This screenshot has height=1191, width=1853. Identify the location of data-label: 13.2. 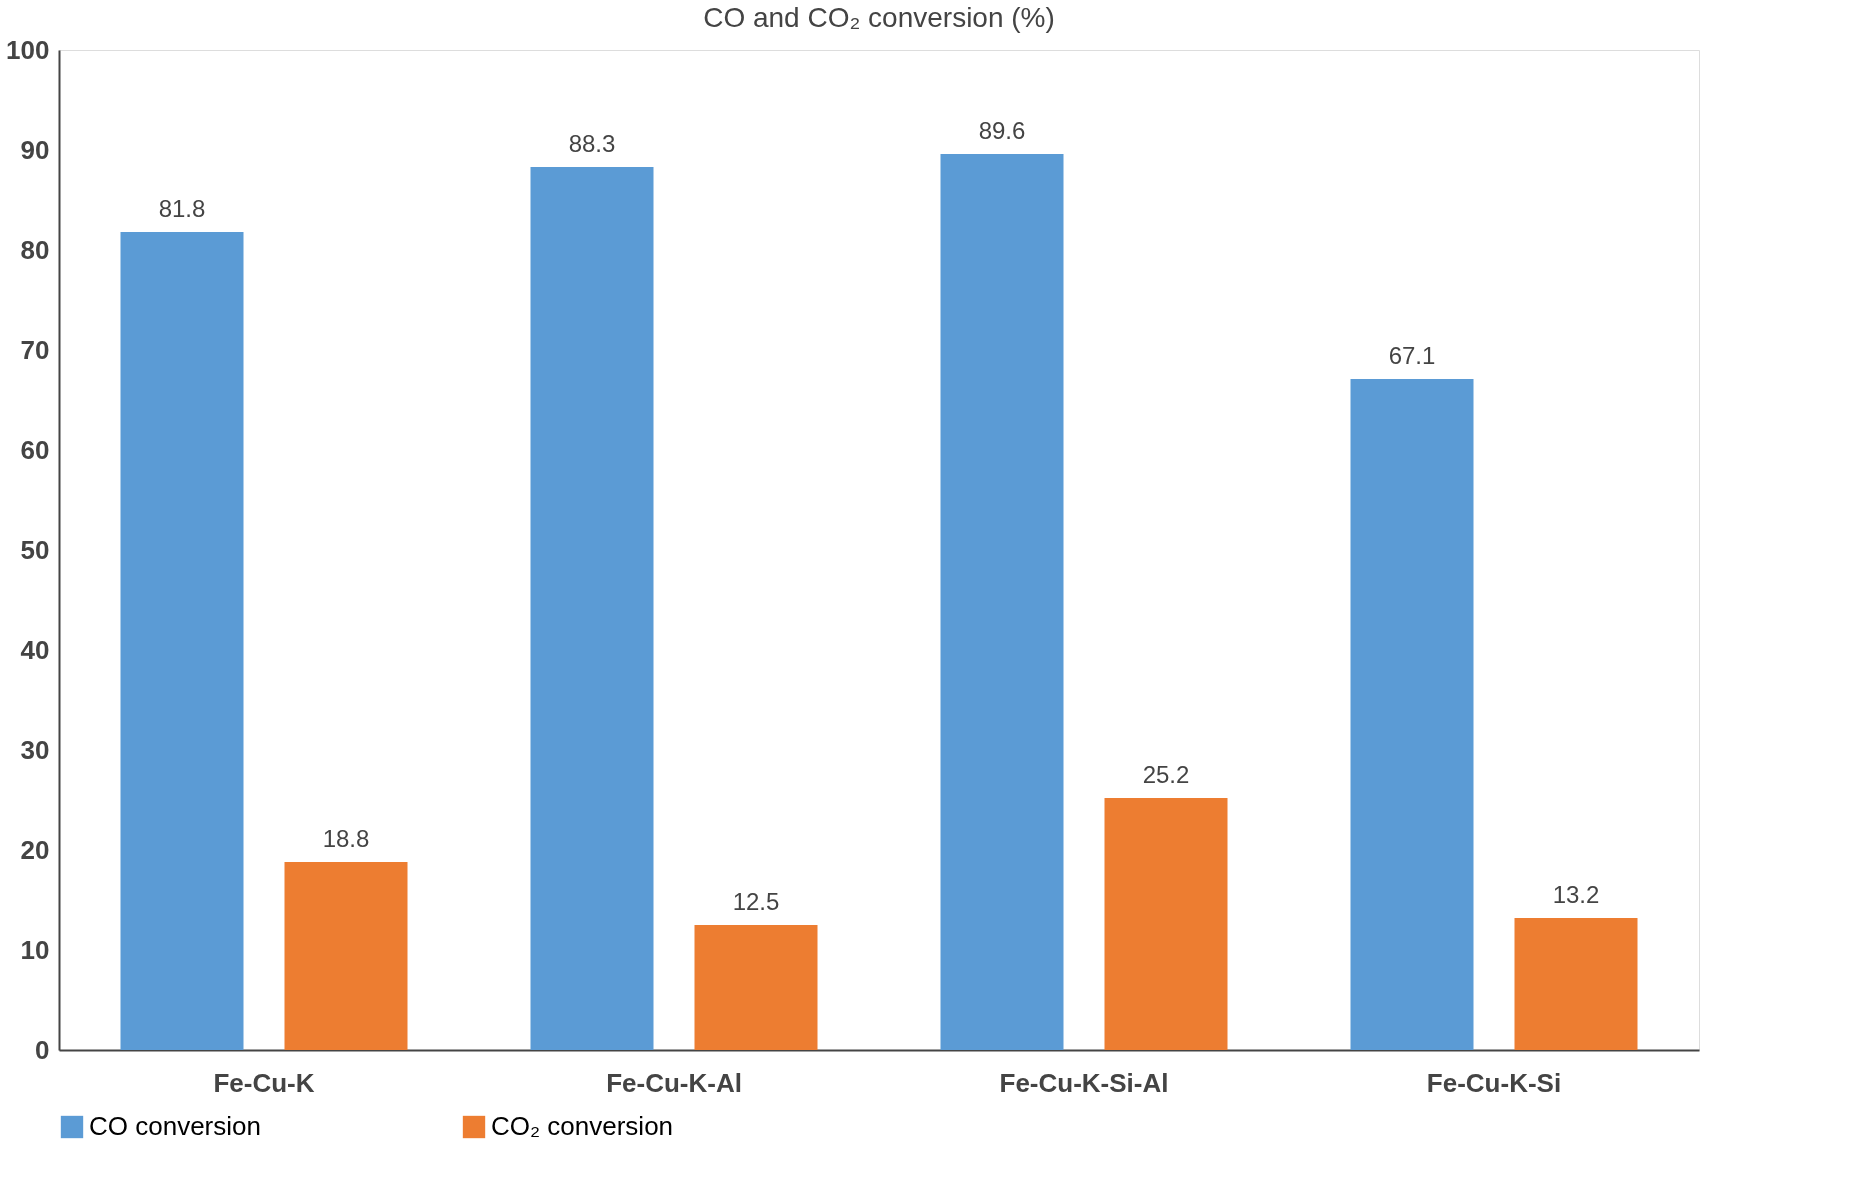
(1576, 894).